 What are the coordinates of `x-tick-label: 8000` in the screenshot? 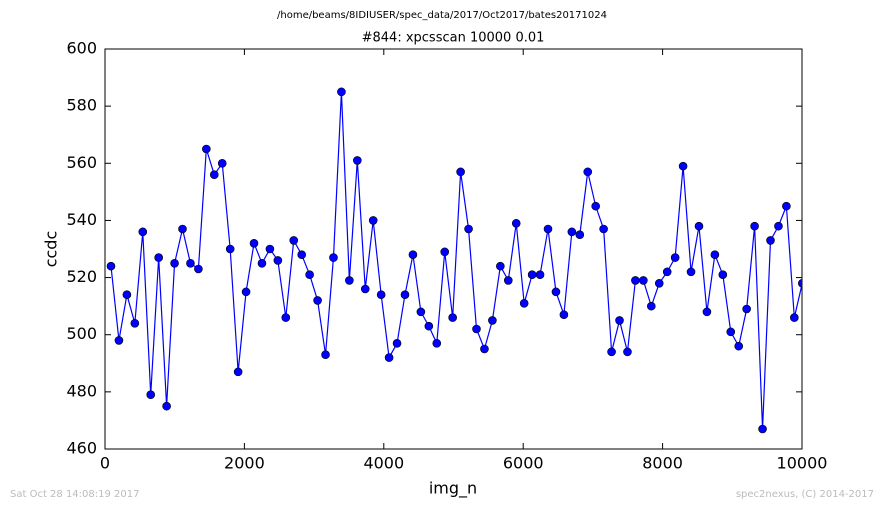 It's located at (662, 463).